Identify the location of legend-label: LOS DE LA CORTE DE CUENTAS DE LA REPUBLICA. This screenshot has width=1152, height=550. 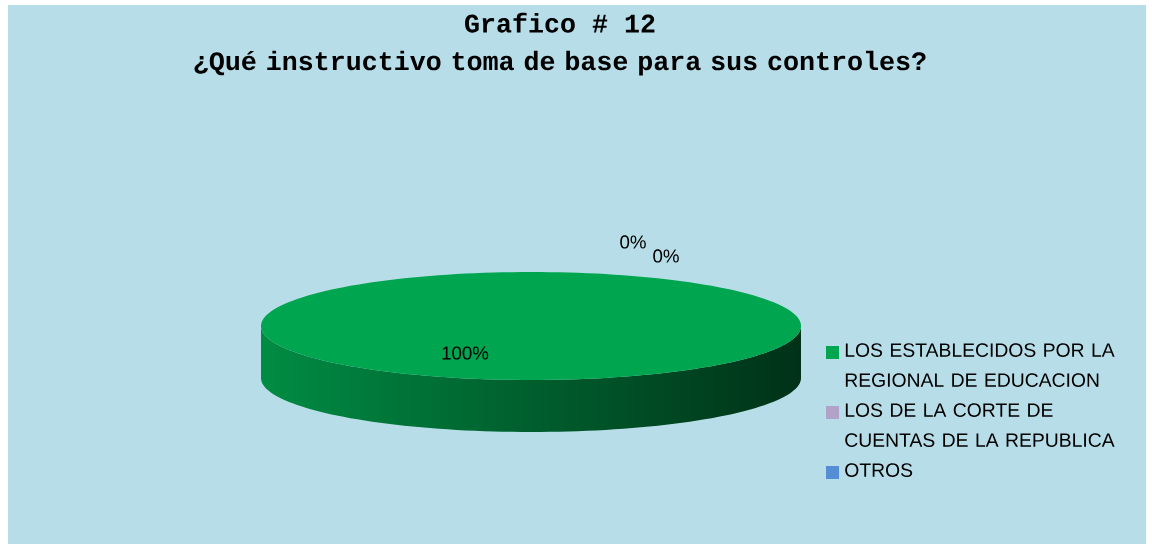
(980, 425).